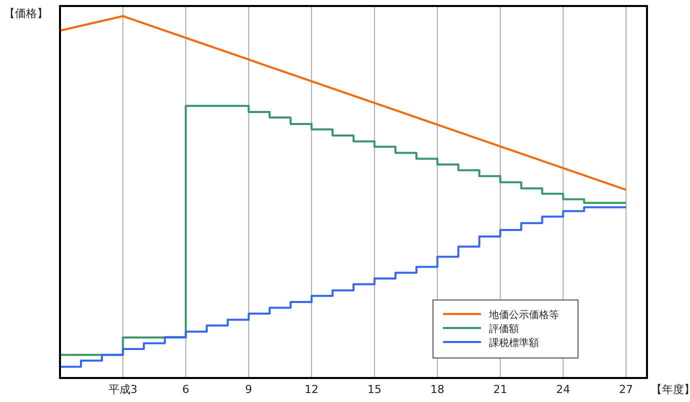  What do you see at coordinates (26, 13) in the screenshot?
I see `y-axis-title: 【価格】` at bounding box center [26, 13].